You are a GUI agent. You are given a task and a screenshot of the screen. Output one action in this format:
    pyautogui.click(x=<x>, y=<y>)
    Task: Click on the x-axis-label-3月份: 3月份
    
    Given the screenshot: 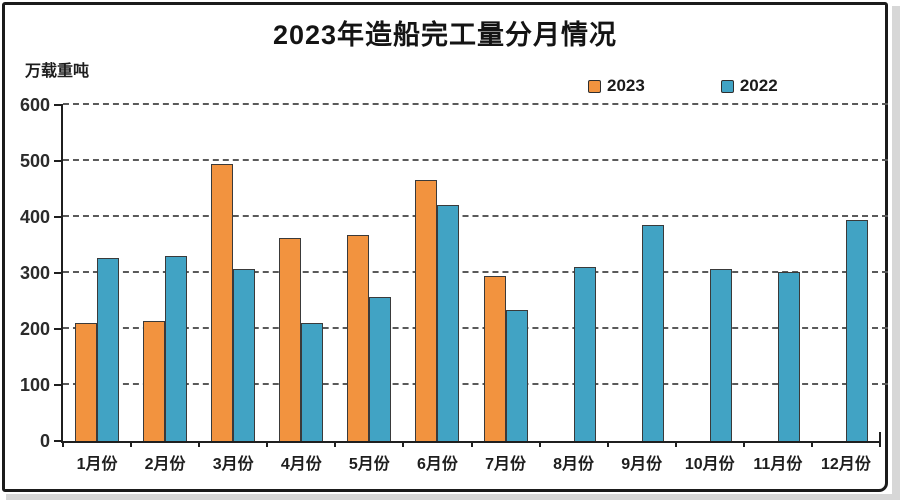 What is the action you would take?
    pyautogui.click(x=233, y=464)
    